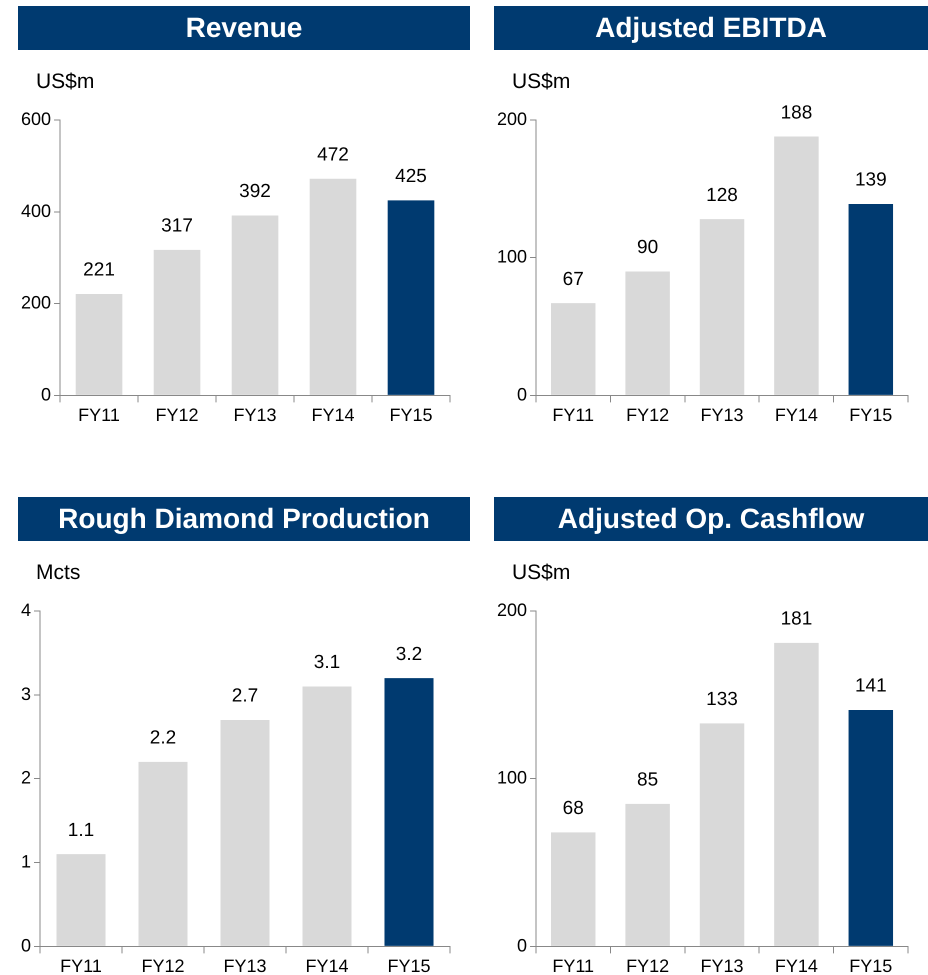  I want to click on data-label: 85, so click(647, 780).